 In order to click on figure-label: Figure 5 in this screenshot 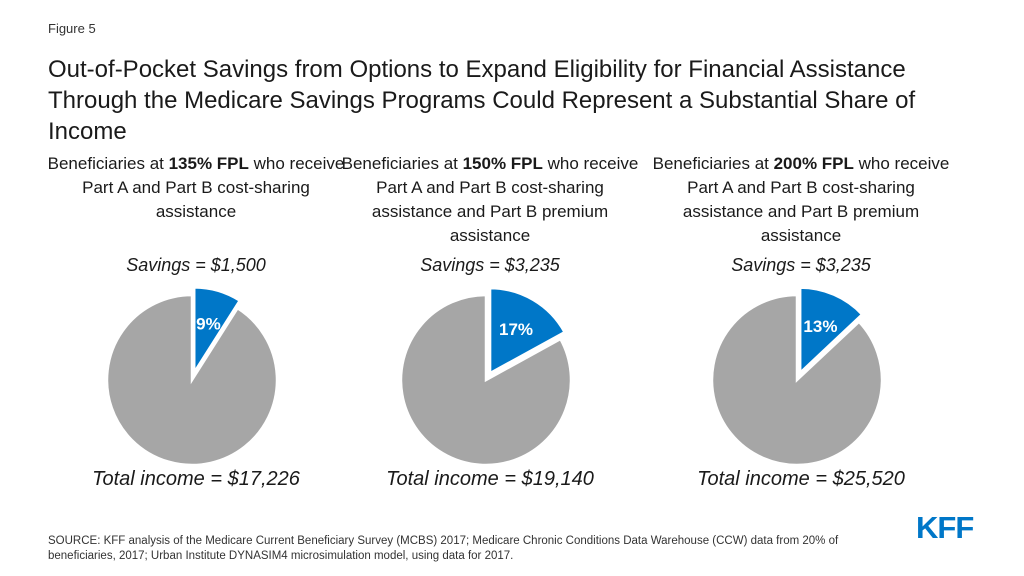, I will do `click(72, 28)`.